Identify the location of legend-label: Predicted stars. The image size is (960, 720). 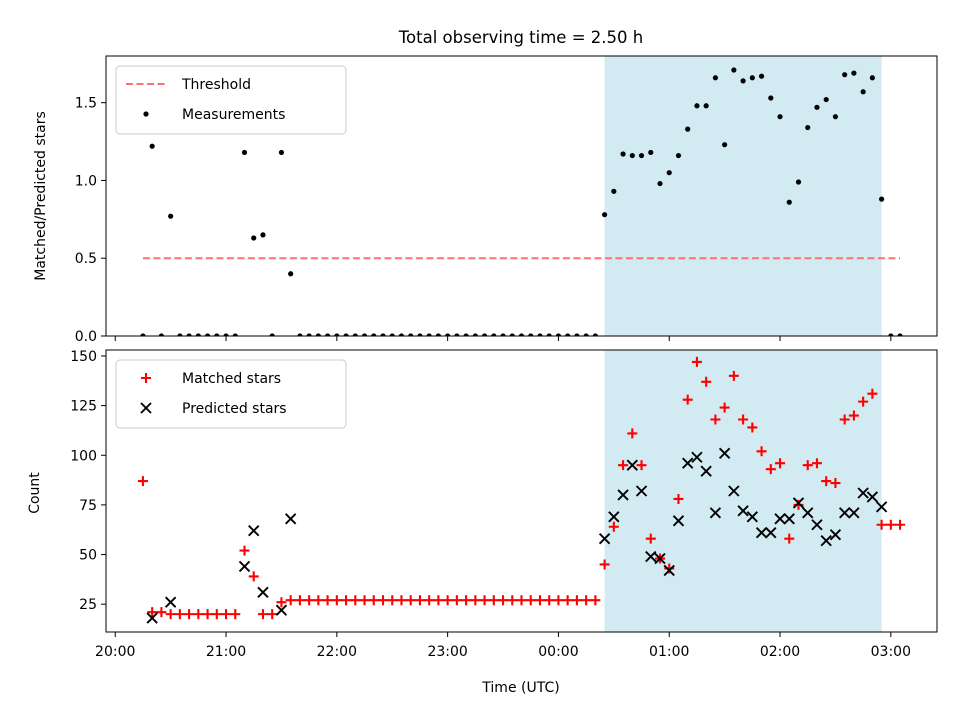
(234, 409).